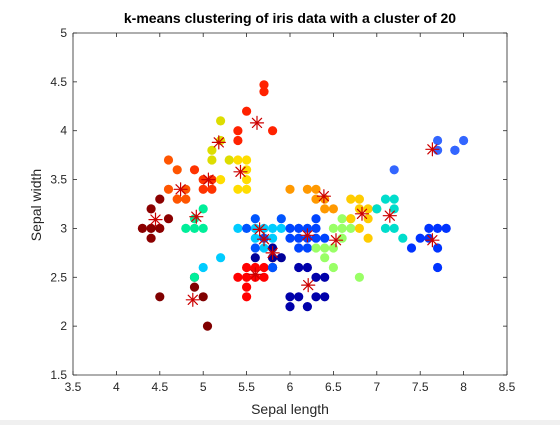  What do you see at coordinates (63, 326) in the screenshot?
I see `y-tick-label: 2` at bounding box center [63, 326].